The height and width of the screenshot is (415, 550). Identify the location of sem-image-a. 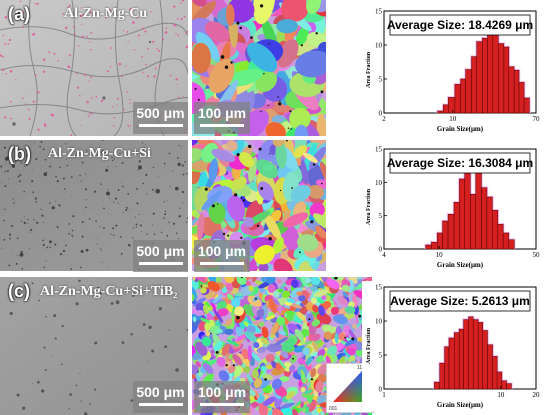
(94, 68).